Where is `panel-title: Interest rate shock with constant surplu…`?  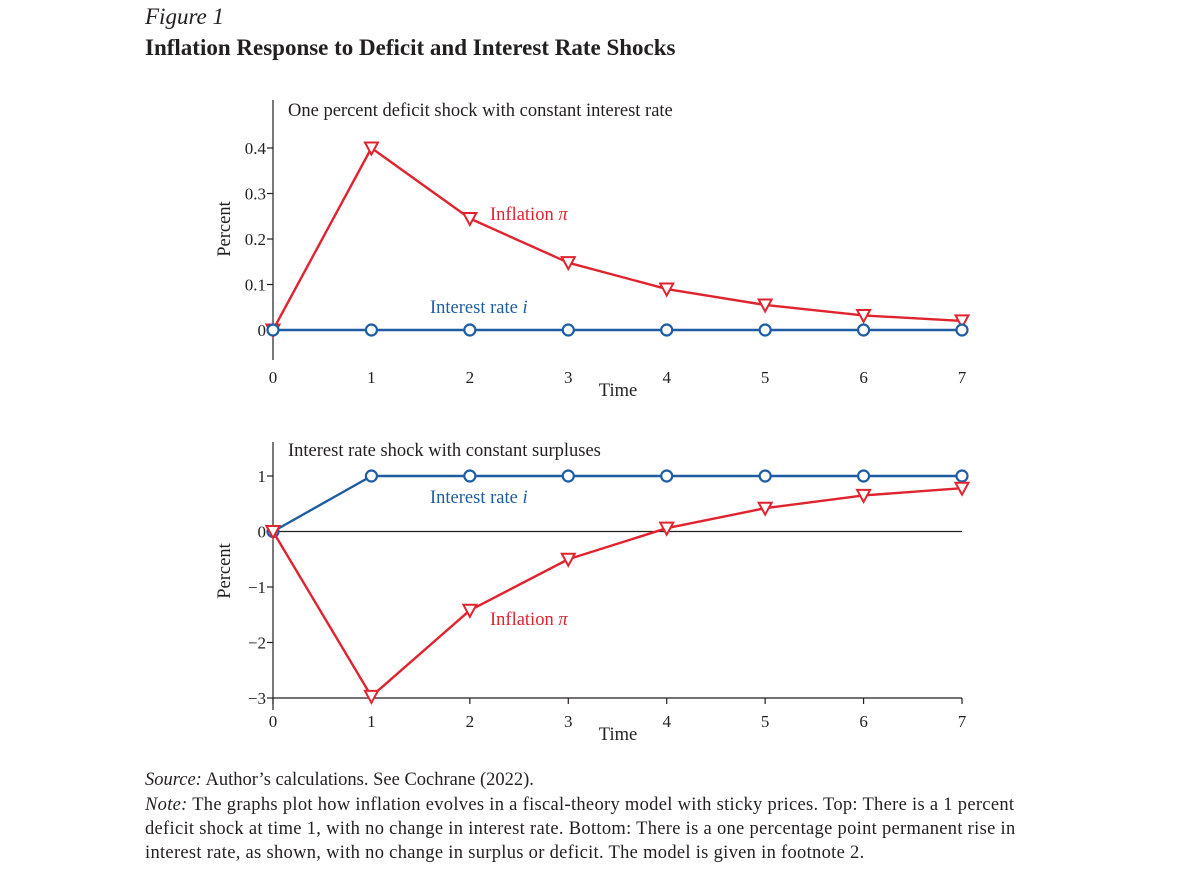
panel-title: Interest rate shock with constant surplu… is located at coordinates (444, 451).